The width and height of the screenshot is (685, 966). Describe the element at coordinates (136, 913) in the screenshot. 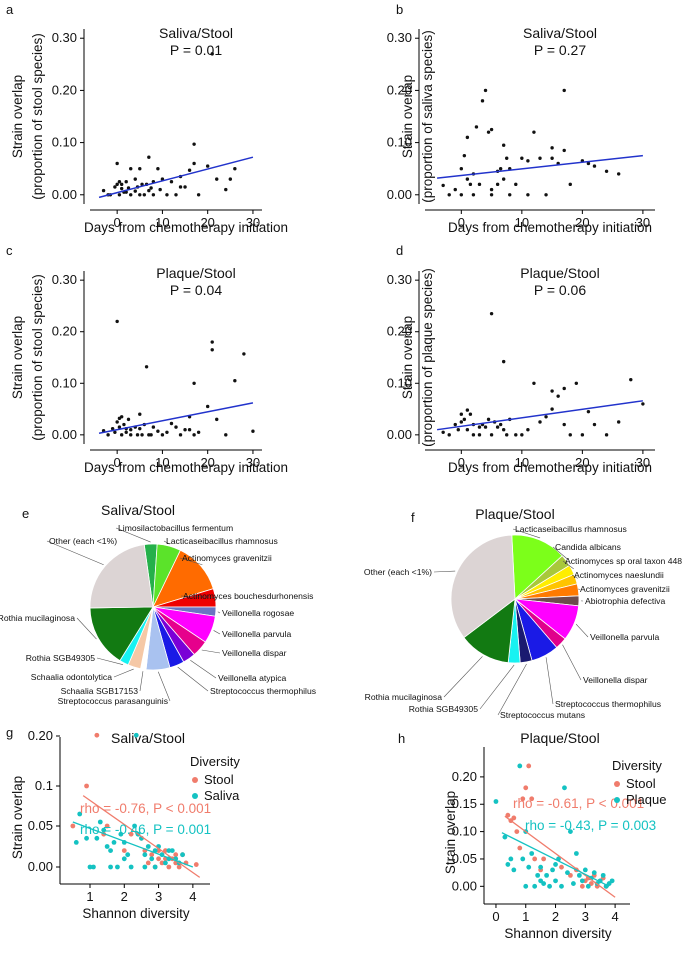

I see `x-axis-label: Shannon diversity` at that location.